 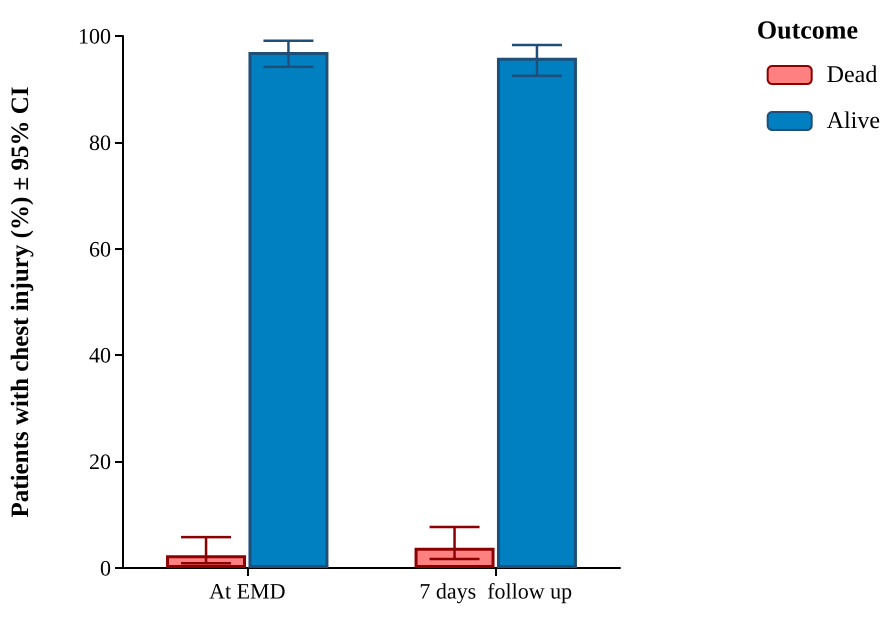 What do you see at coordinates (100, 249) in the screenshot?
I see `y-tick-label: 60` at bounding box center [100, 249].